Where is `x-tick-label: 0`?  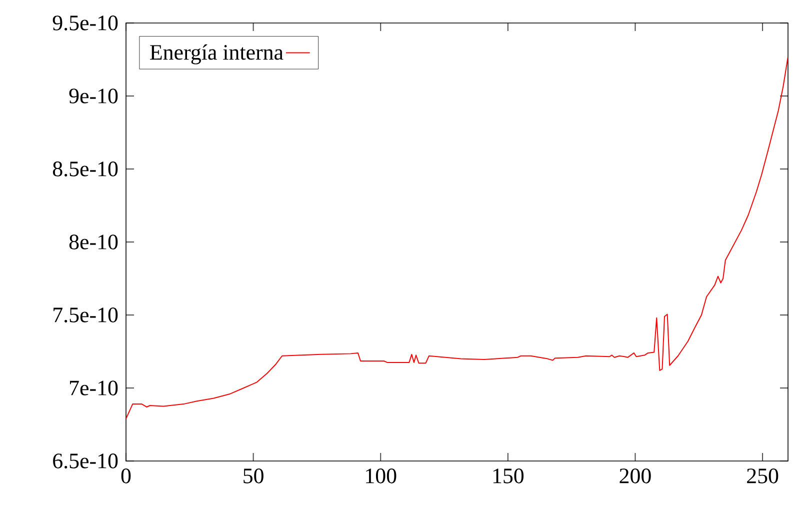 x-tick-label: 0 is located at coordinates (126, 476).